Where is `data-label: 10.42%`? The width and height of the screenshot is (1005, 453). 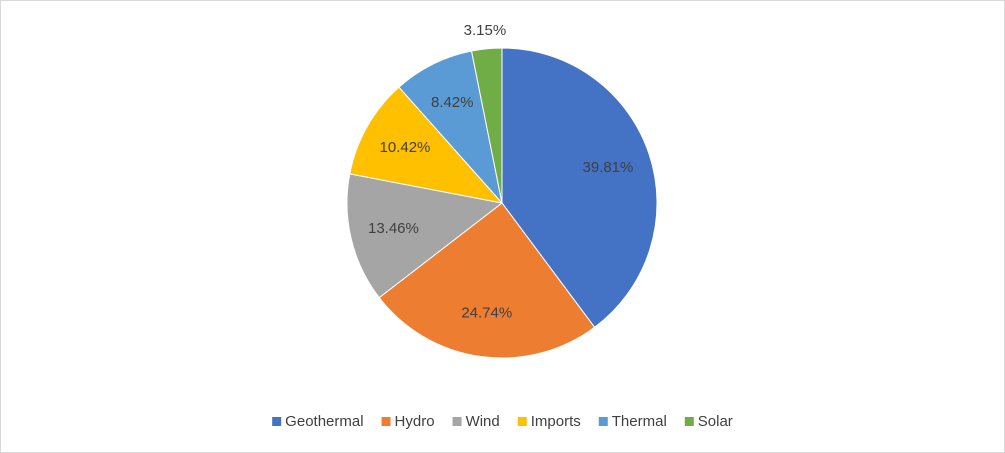
data-label: 10.42% is located at coordinates (405, 147).